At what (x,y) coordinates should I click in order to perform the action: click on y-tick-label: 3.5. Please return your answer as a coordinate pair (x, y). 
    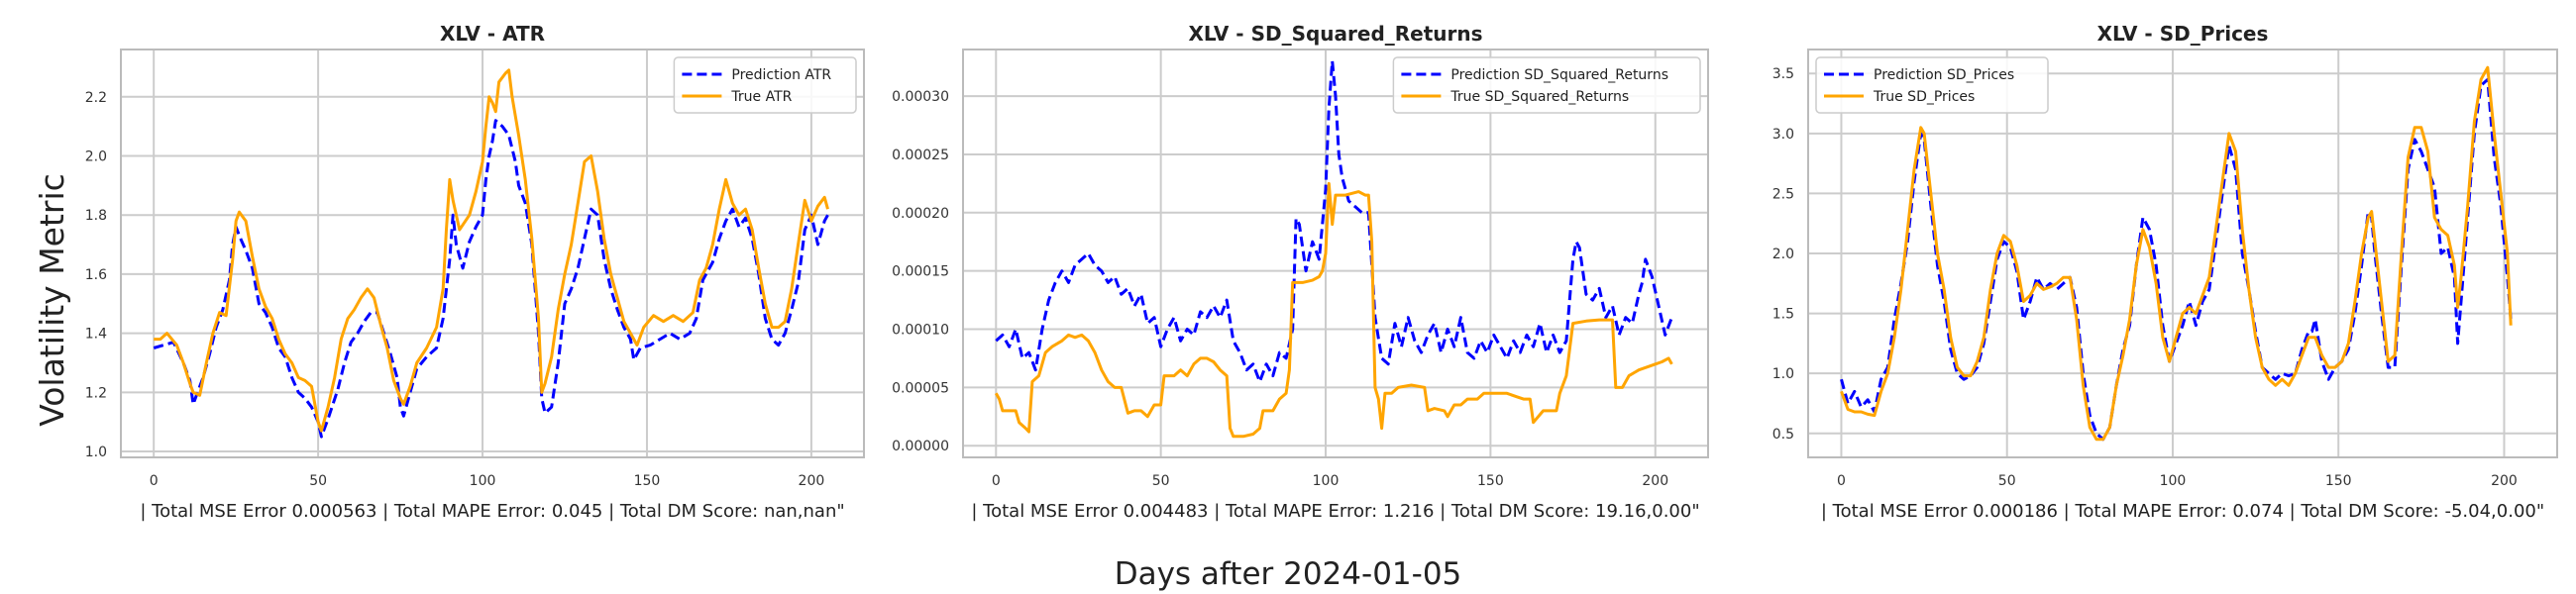
    Looking at the image, I should click on (1783, 74).